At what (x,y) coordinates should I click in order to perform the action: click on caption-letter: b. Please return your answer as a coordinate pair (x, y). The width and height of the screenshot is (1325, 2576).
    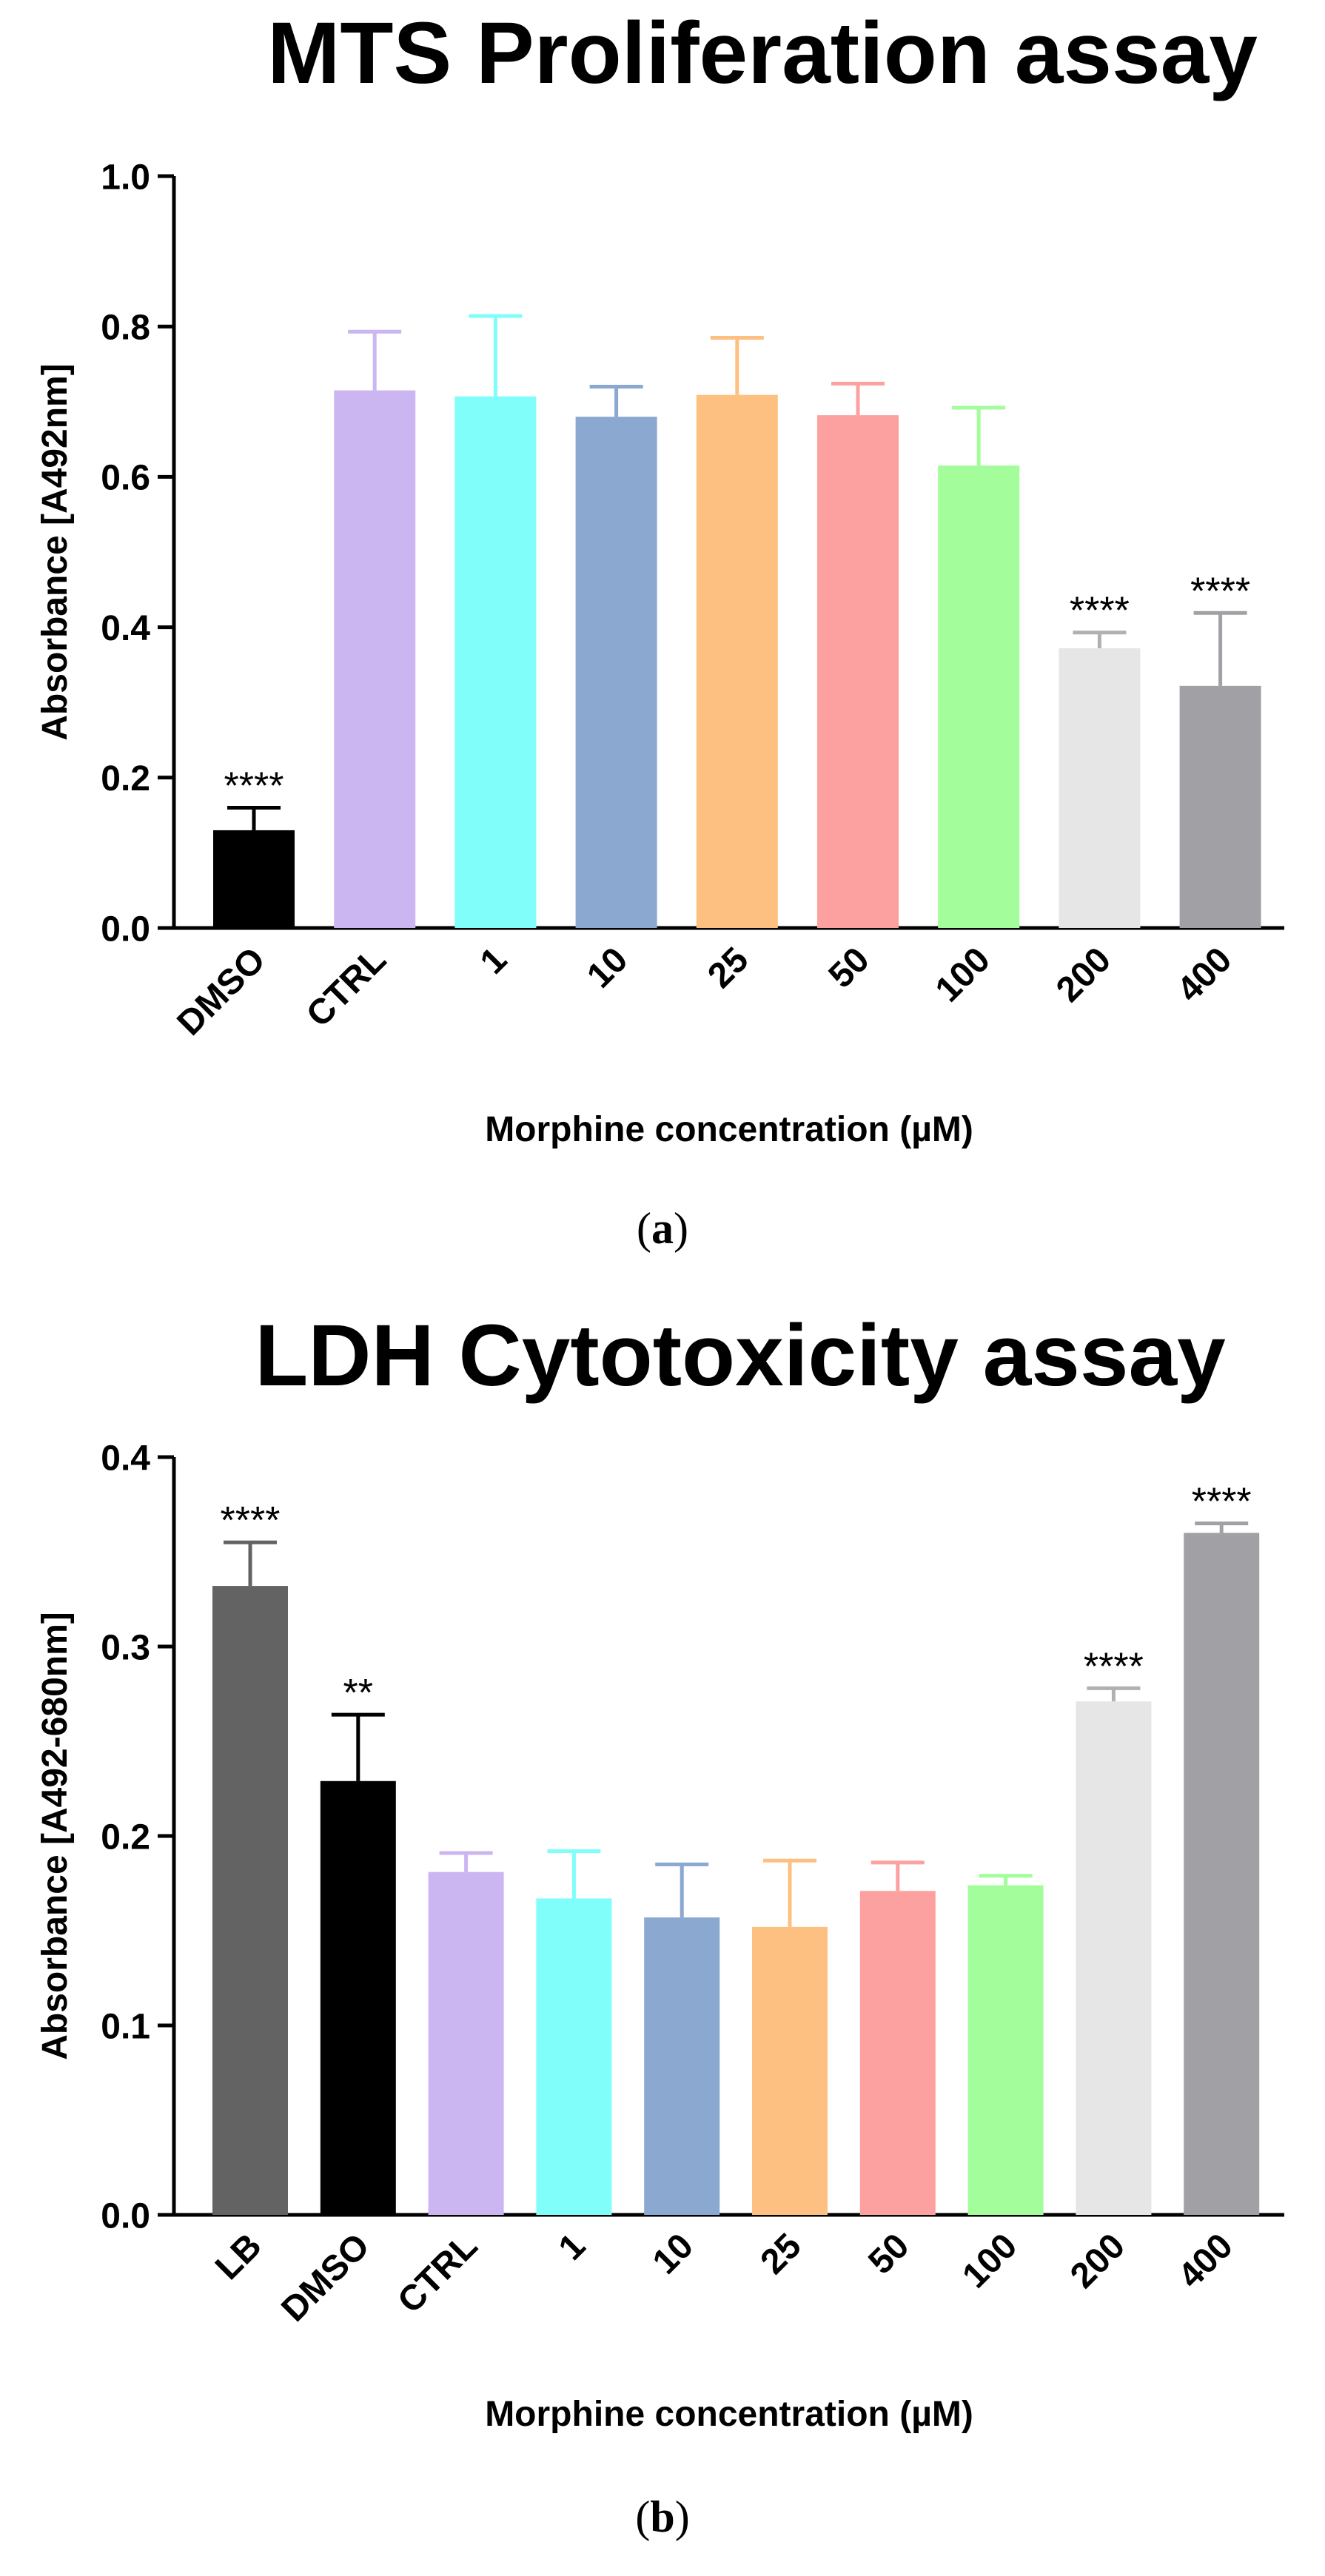
    Looking at the image, I should click on (662, 2516).